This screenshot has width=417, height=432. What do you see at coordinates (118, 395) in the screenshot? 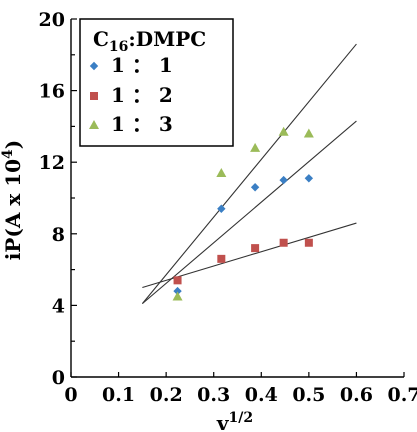
I see `x-tick-label: 0.1` at bounding box center [118, 395].